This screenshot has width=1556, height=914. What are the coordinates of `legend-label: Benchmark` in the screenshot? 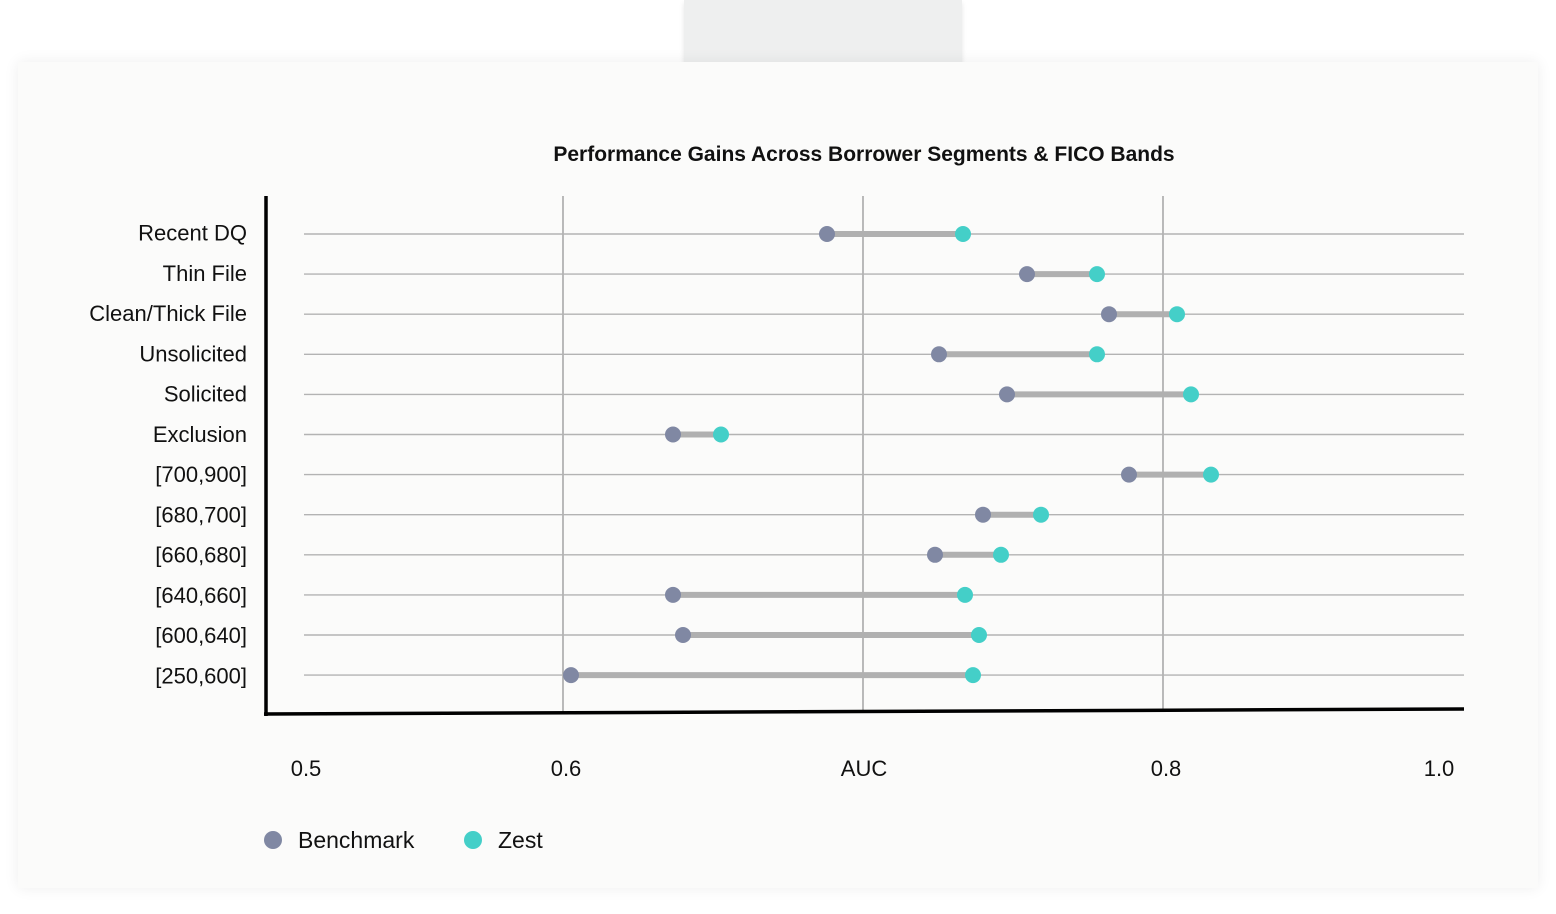 It's located at (356, 840).